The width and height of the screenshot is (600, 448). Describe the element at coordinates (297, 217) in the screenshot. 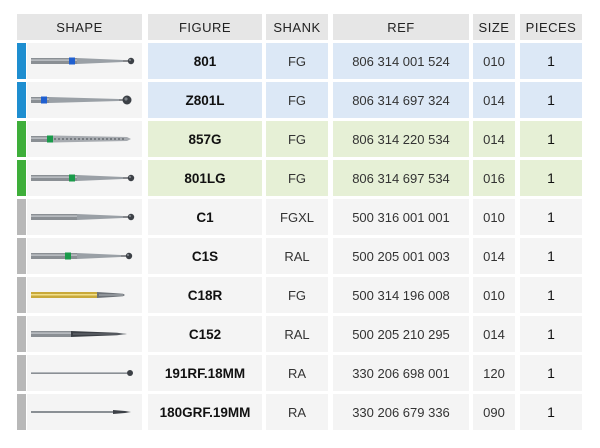

I see `shank-cell: FGXL` at that location.